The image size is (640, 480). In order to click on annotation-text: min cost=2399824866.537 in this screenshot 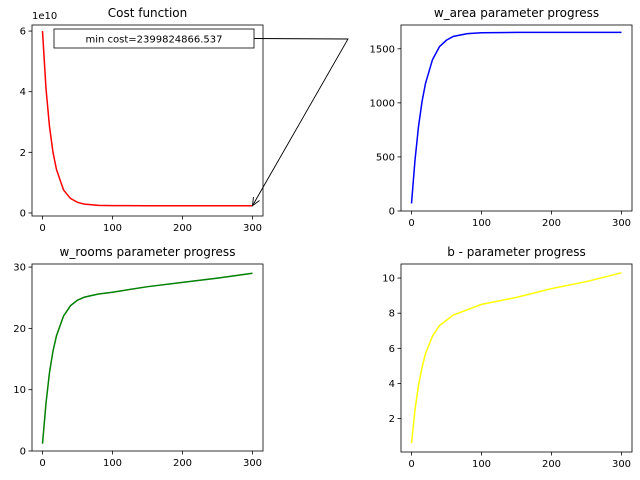, I will do `click(153, 40)`.